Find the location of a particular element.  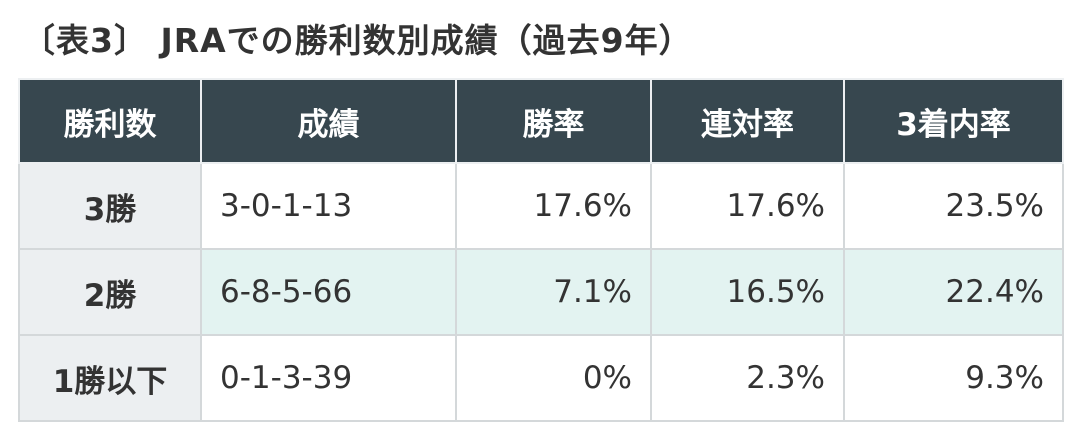

row-header: 1勝以下 is located at coordinates (110, 378).